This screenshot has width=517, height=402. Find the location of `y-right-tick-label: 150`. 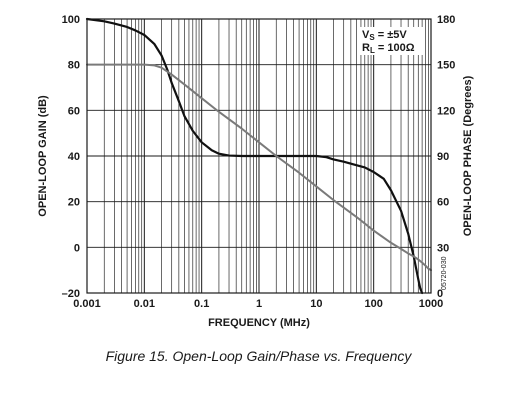

y-right-tick-label: 150 is located at coordinates (446, 66).